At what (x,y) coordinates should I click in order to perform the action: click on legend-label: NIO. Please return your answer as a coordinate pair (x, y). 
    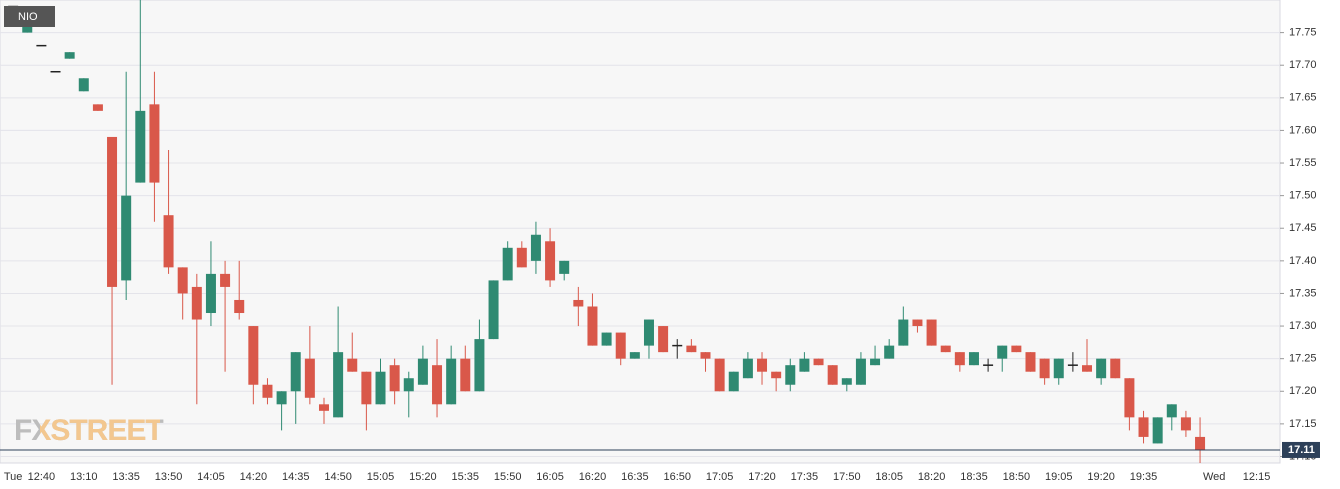
    Looking at the image, I should click on (28, 17).